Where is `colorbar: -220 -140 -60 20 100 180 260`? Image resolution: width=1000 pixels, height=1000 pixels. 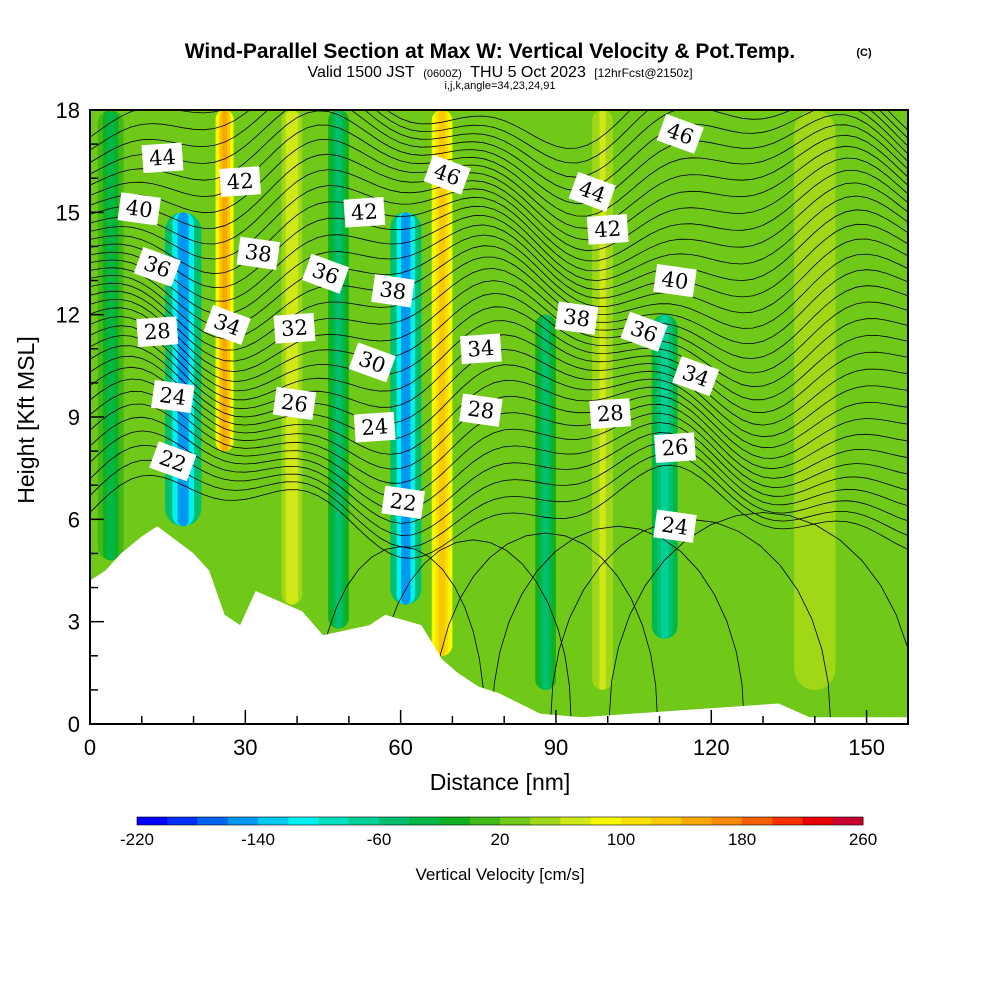 colorbar: -220 -140 -60 20 100 180 260 is located at coordinates (498, 832).